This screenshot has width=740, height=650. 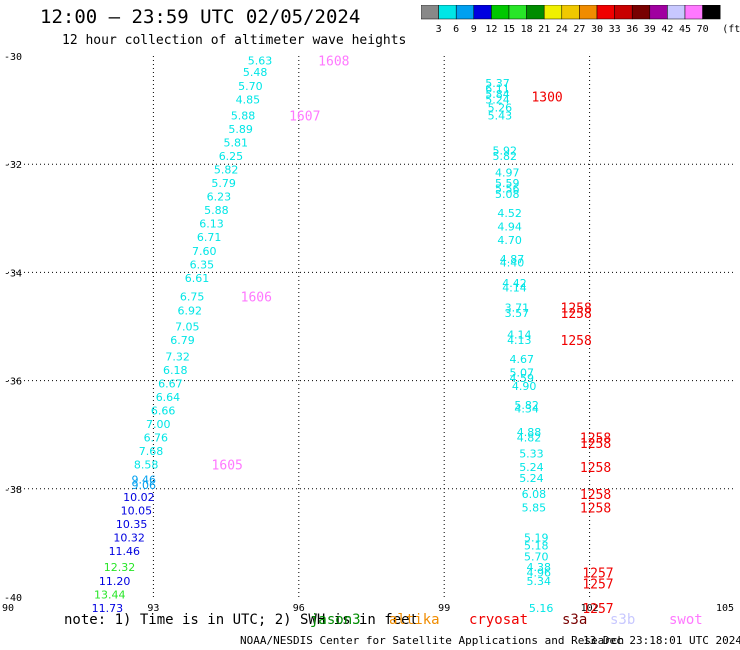 I want to click on pass-time-label: 1257, so click(x=597, y=584).